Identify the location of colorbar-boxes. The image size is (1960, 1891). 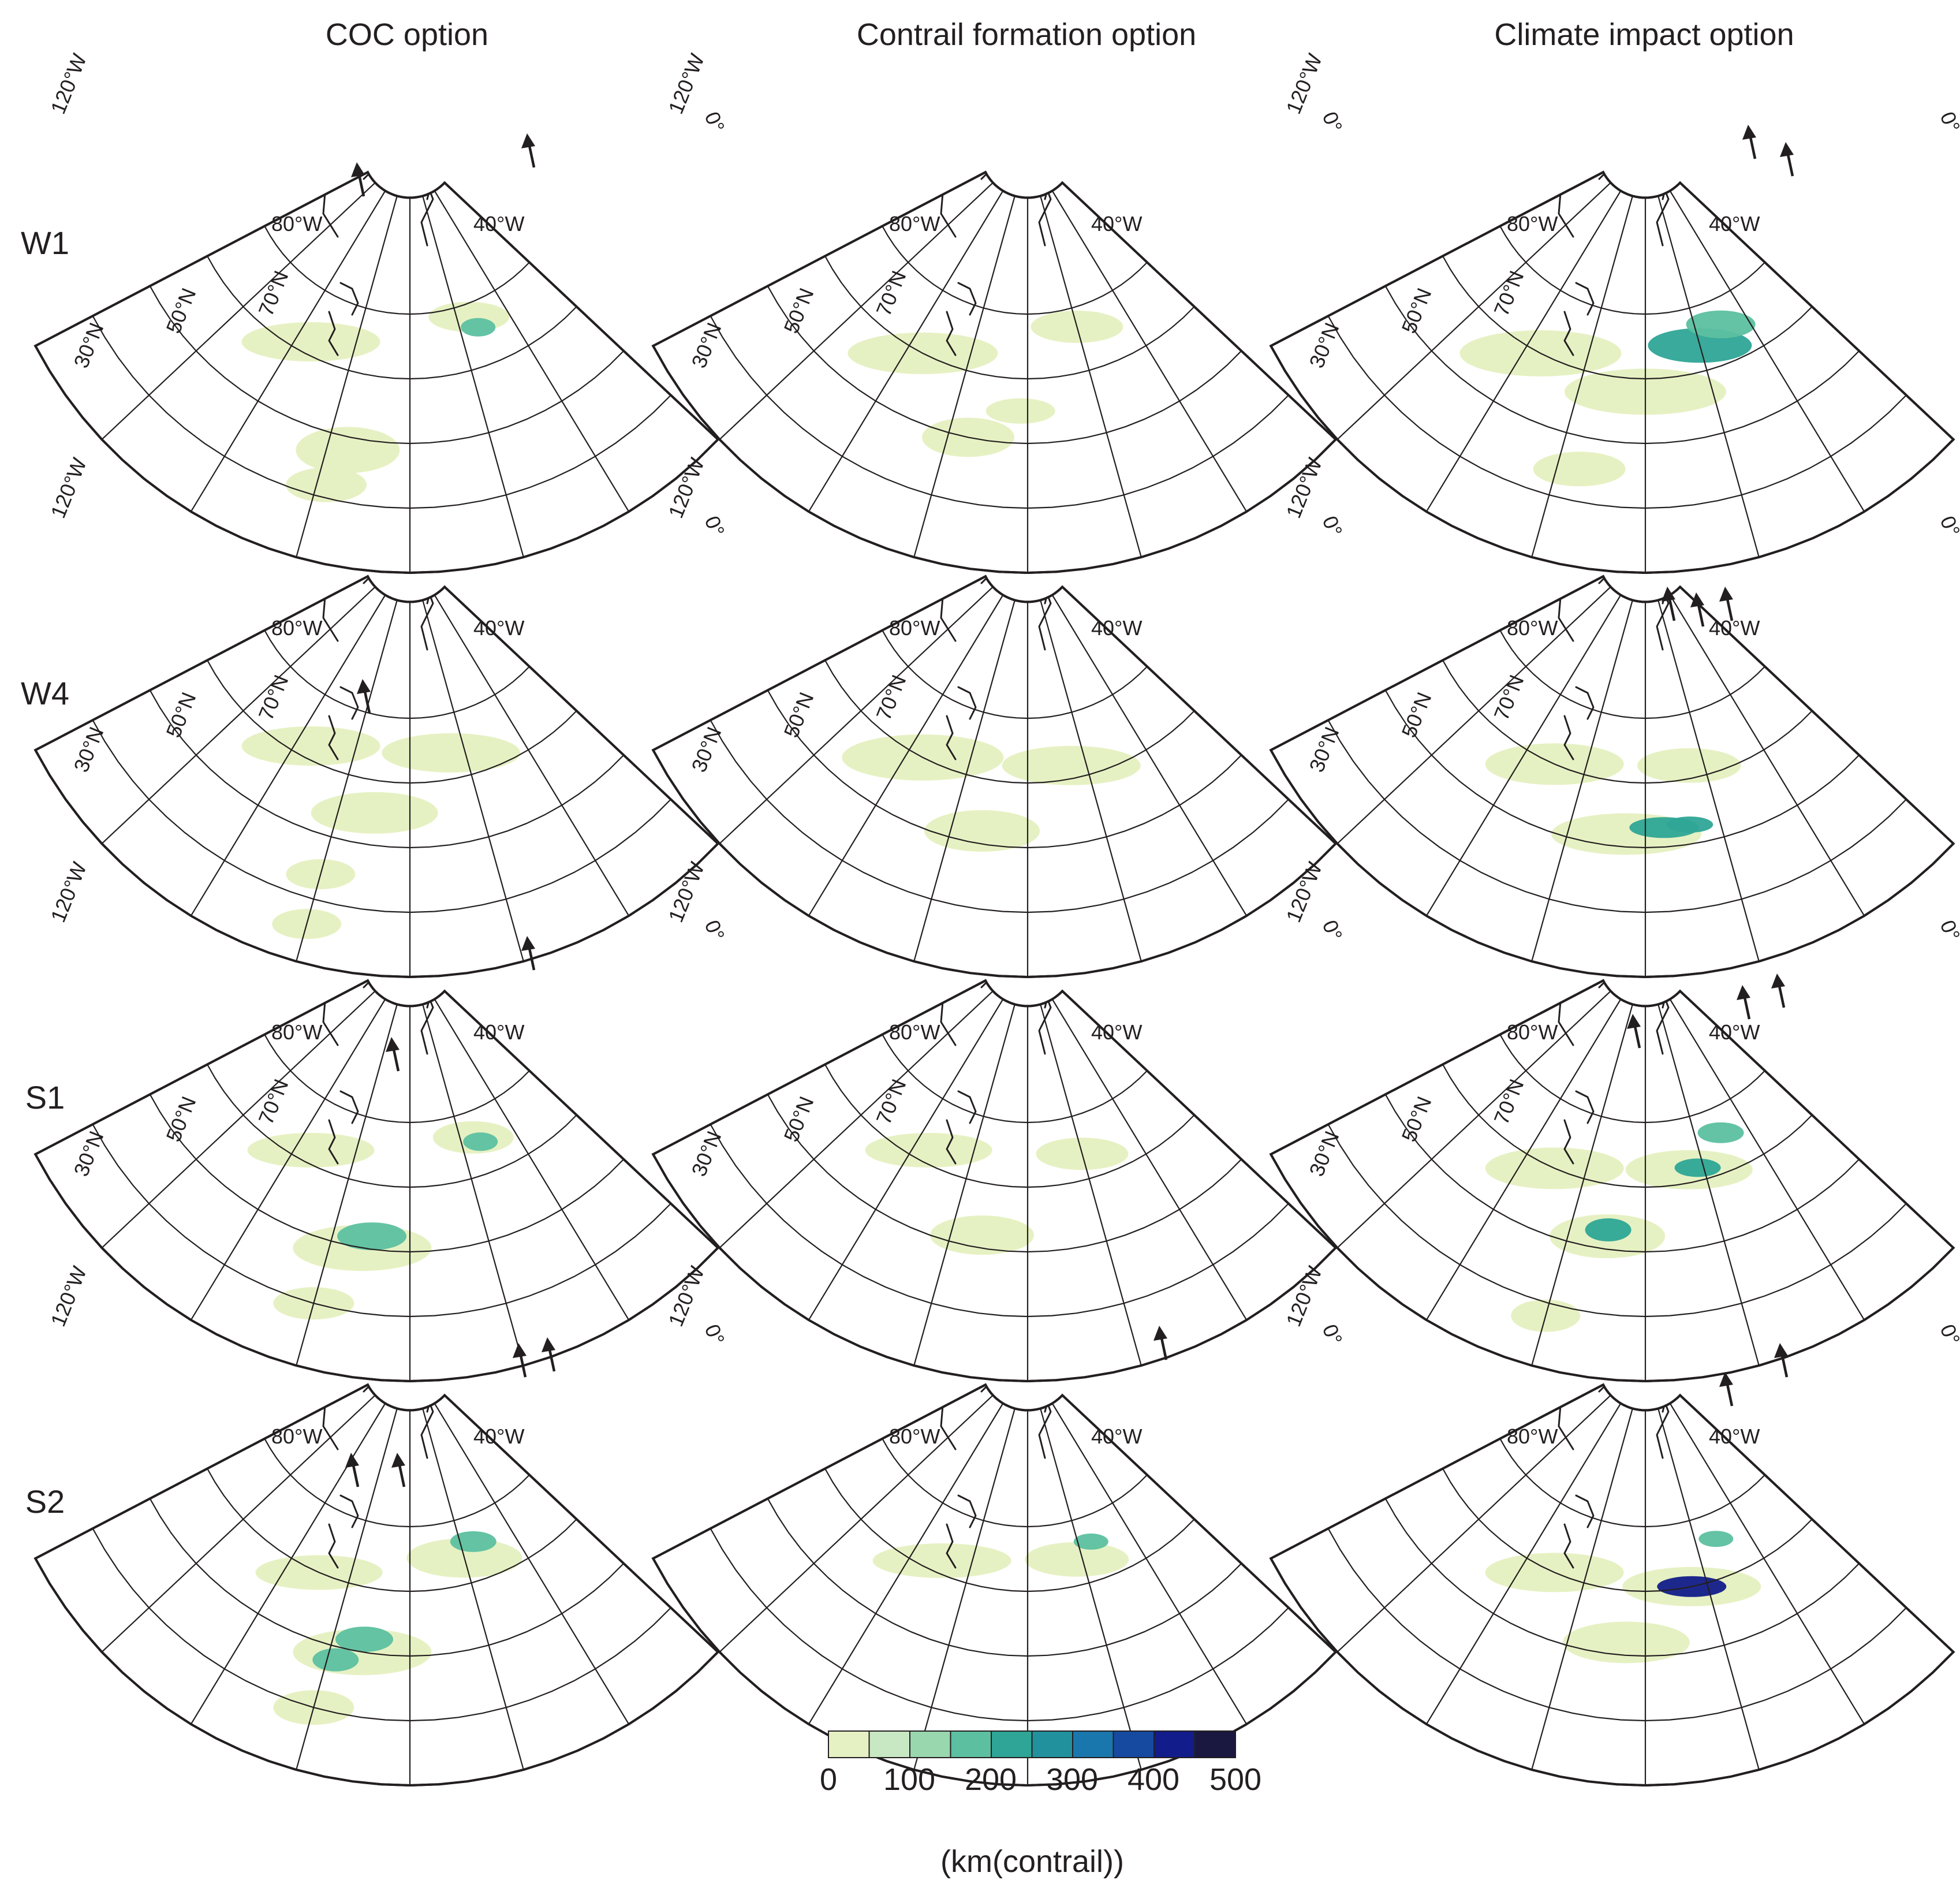
(1032, 1744).